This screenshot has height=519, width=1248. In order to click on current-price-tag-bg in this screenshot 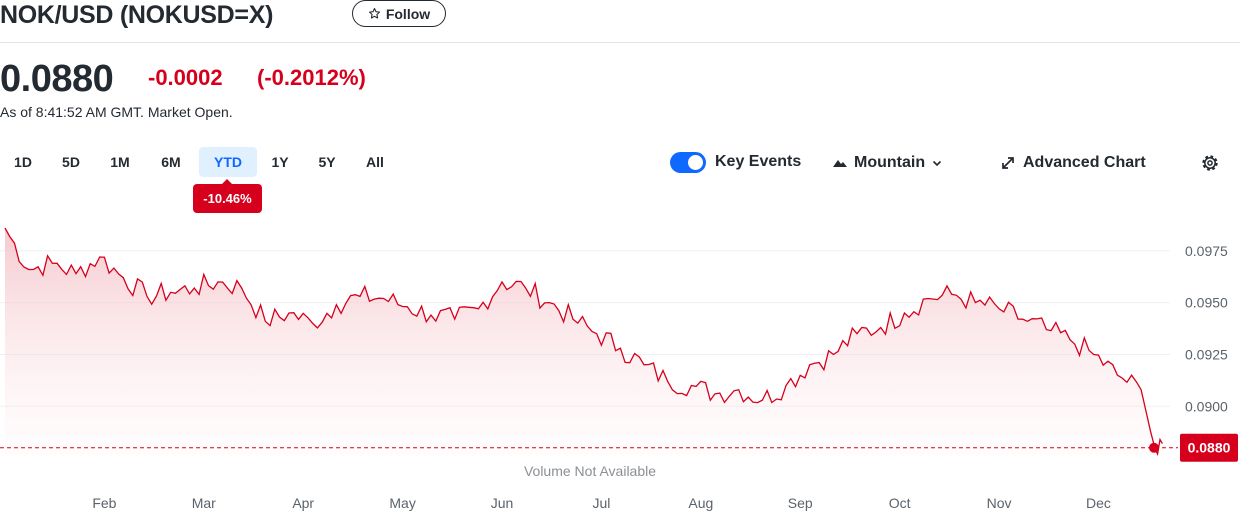, I will do `click(1209, 447)`.